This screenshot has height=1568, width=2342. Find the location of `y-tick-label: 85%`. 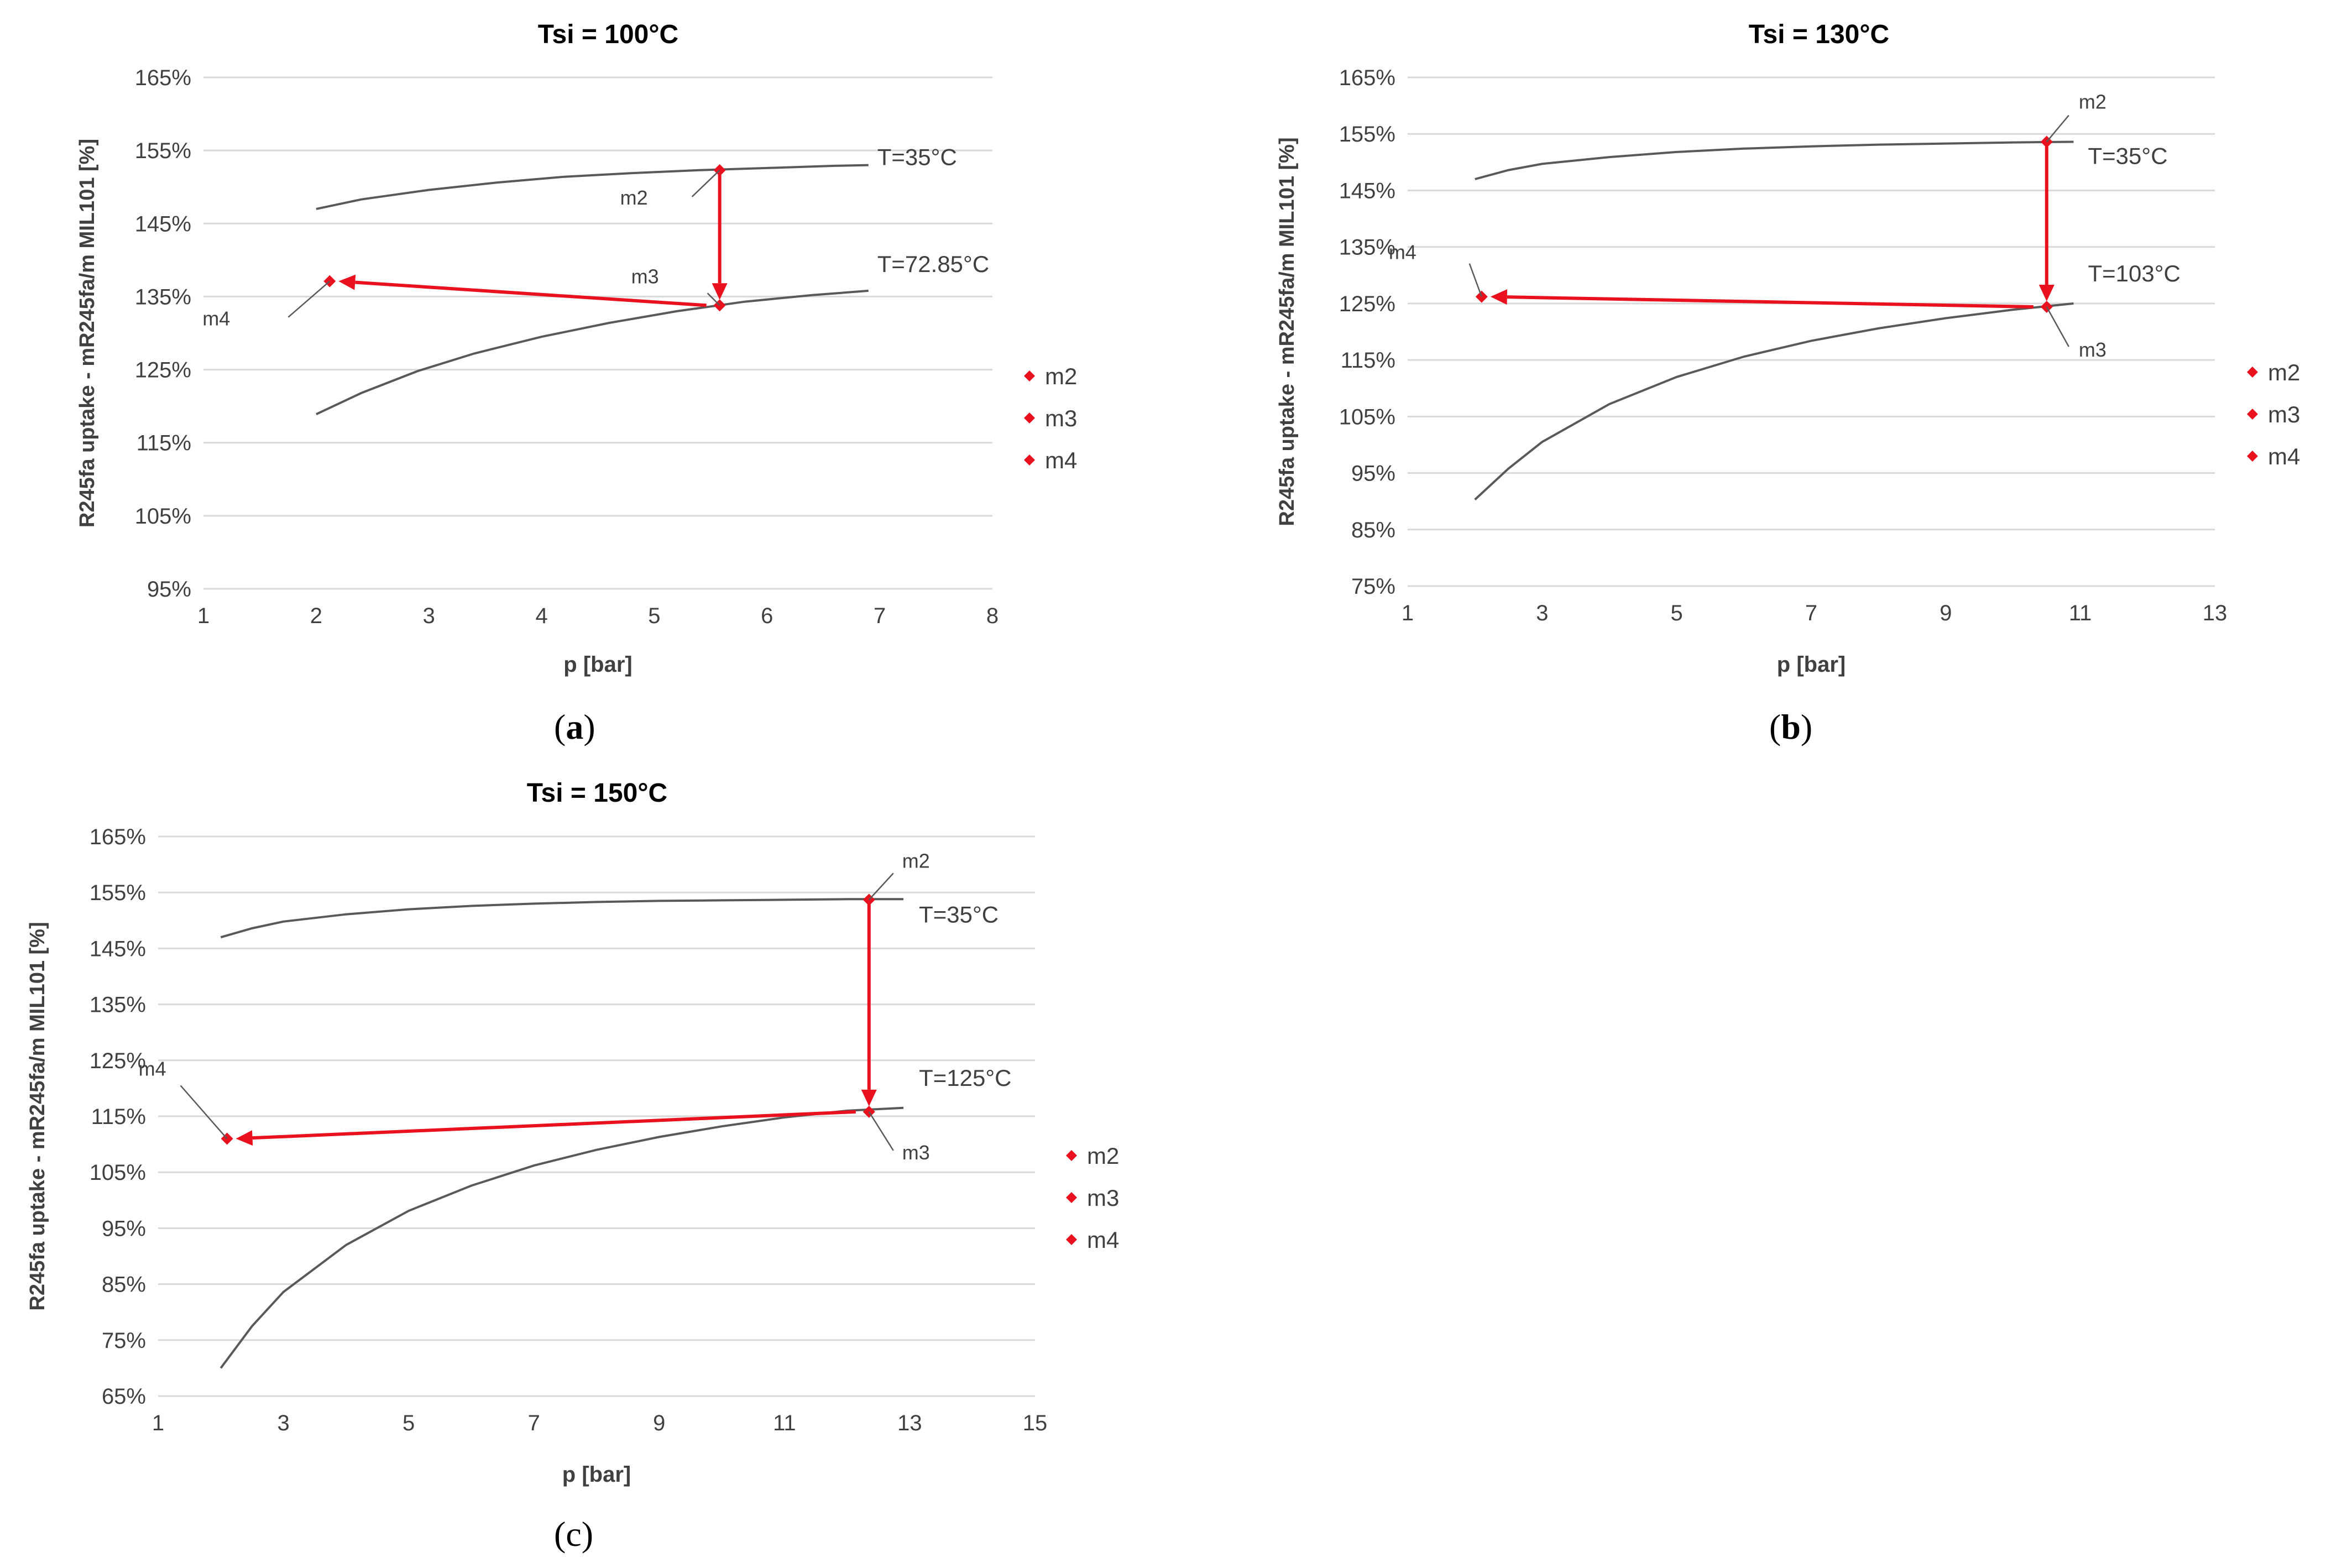

y-tick-label: 85% is located at coordinates (1373, 530).